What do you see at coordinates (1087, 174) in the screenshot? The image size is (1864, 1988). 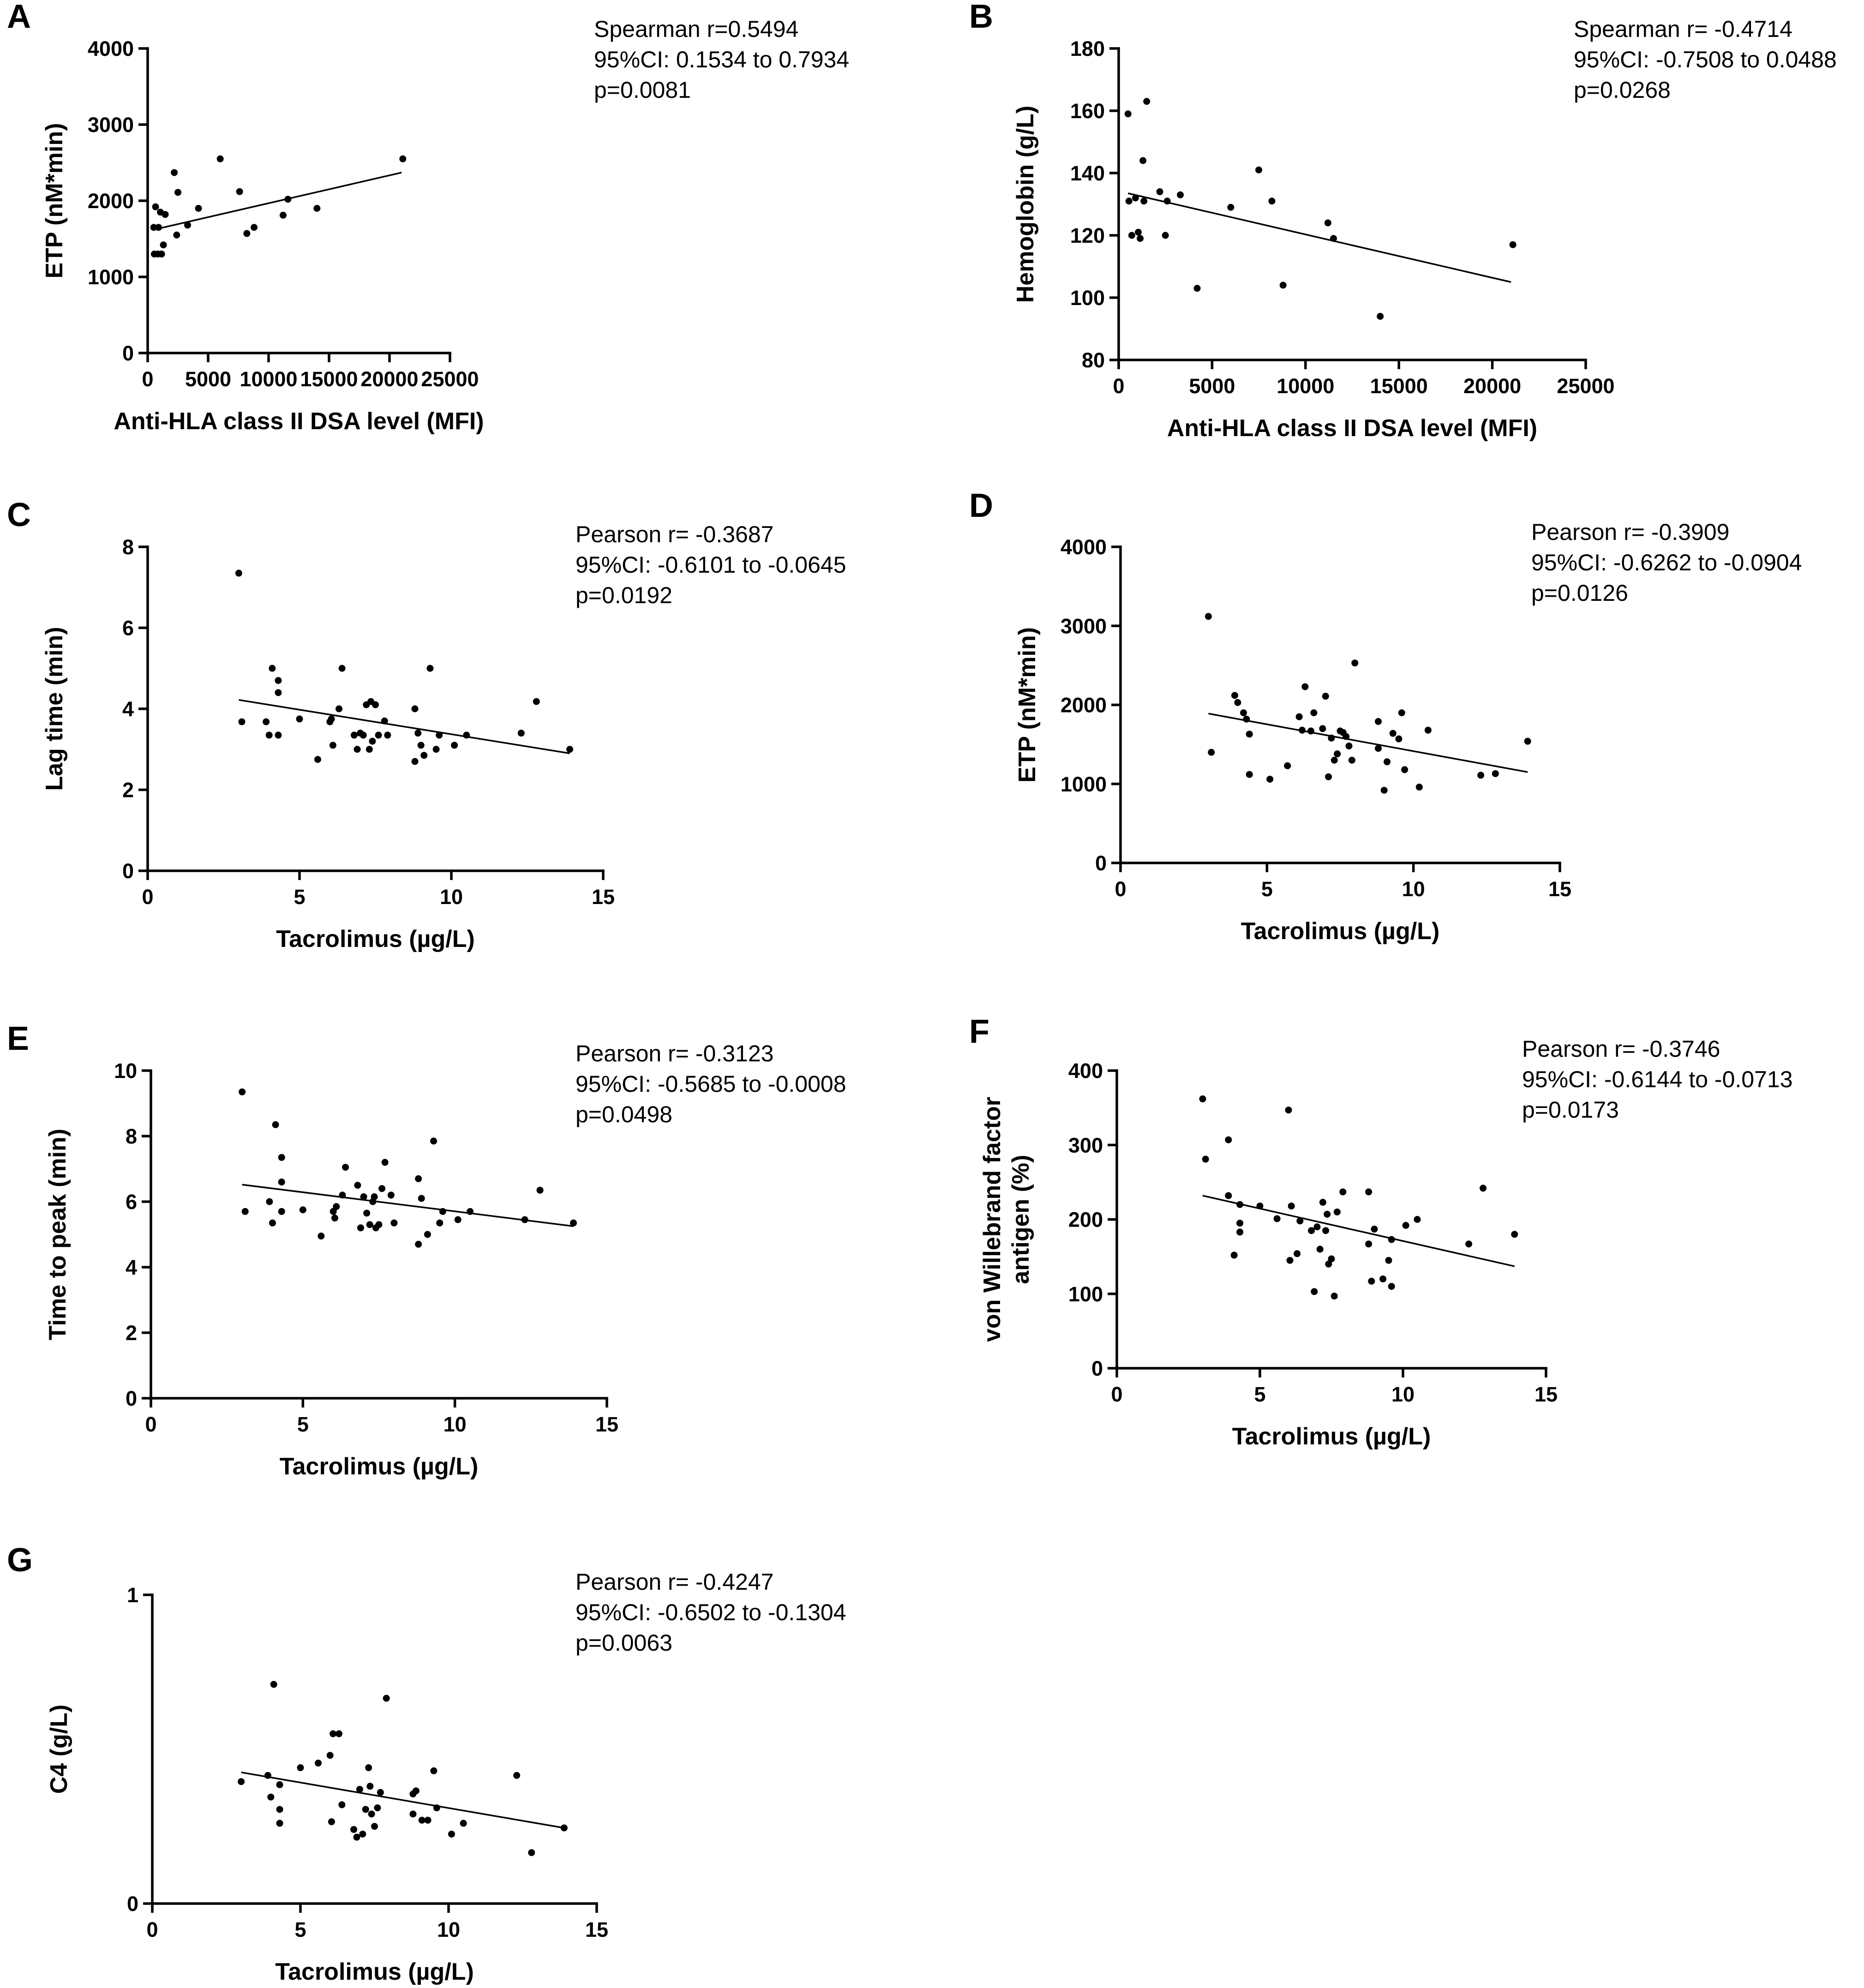 I see `y-tick-label: 140` at bounding box center [1087, 174].